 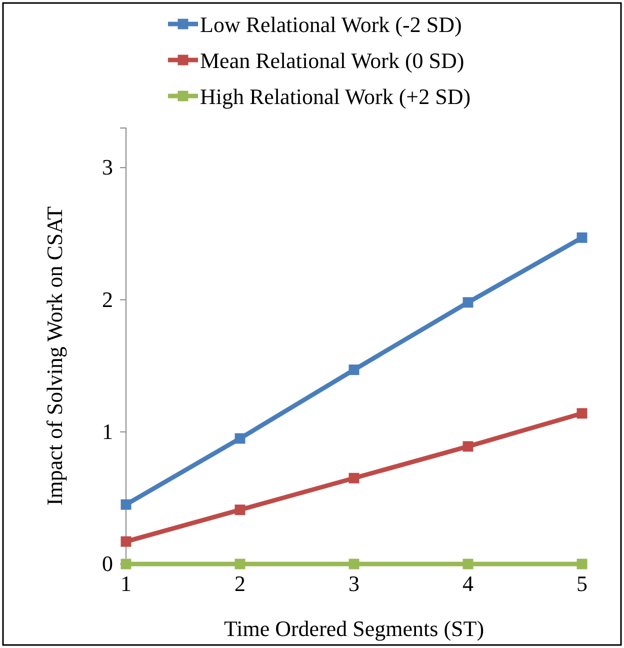 What do you see at coordinates (335, 96) in the screenshot?
I see `legend-label: High Relational Work (+2 SD)` at bounding box center [335, 96].